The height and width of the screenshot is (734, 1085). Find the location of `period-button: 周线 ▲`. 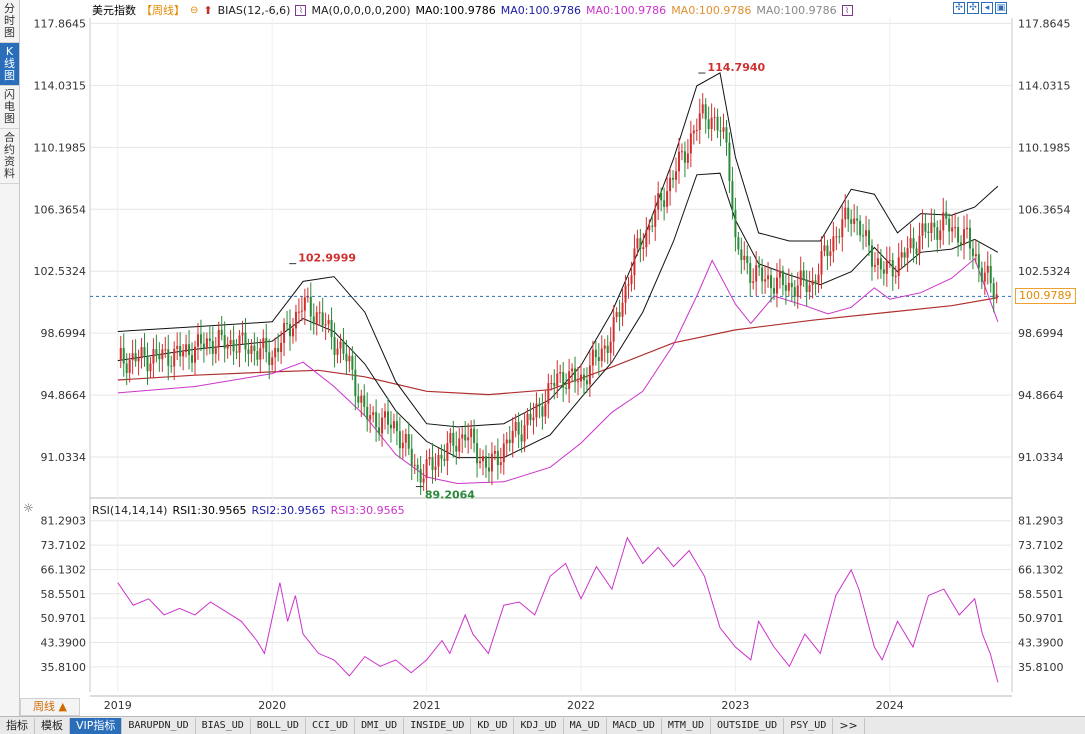

period-button: 周线 ▲ is located at coordinates (50, 707).